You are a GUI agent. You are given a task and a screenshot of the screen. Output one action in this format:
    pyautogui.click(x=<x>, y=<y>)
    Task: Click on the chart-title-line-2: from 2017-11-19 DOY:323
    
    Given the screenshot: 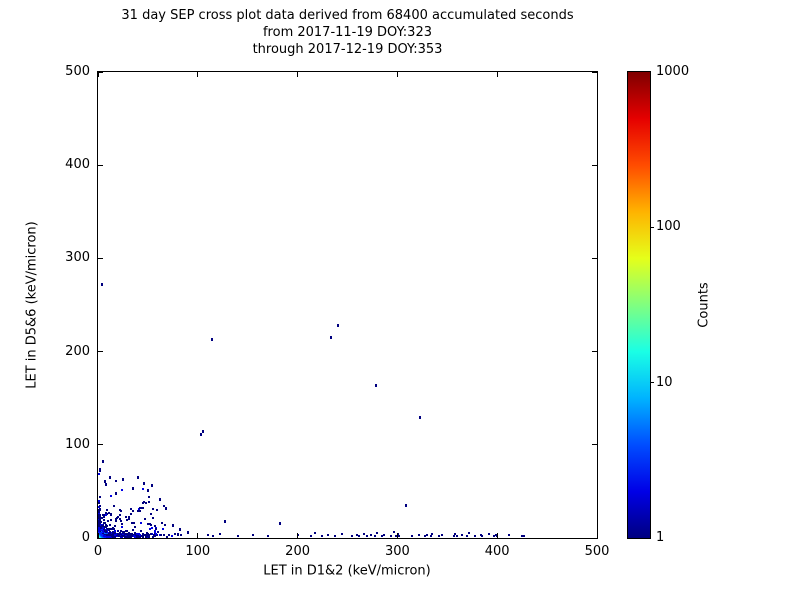 What is the action you would take?
    pyautogui.click(x=347, y=32)
    